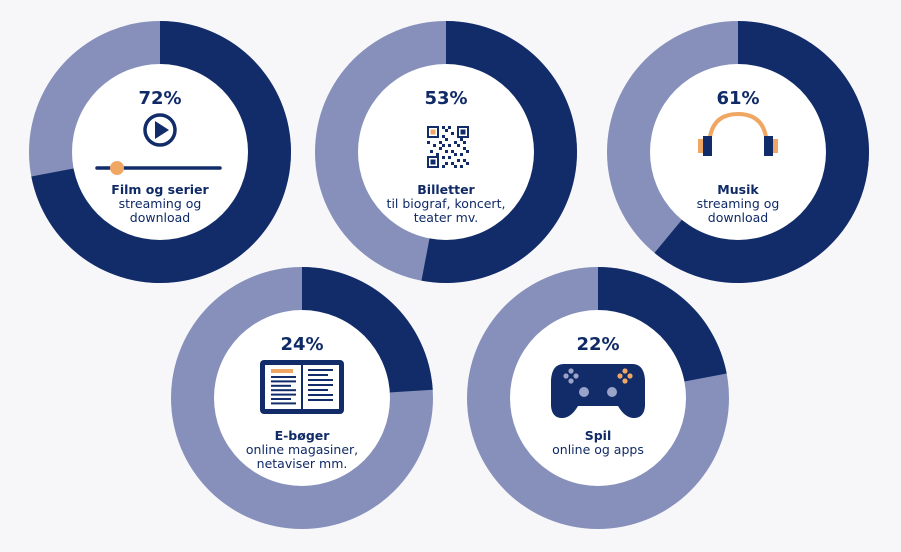 The image size is (901, 552). What do you see at coordinates (302, 449) in the screenshot?
I see `category-subtitle: online magasiner,` at bounding box center [302, 449].